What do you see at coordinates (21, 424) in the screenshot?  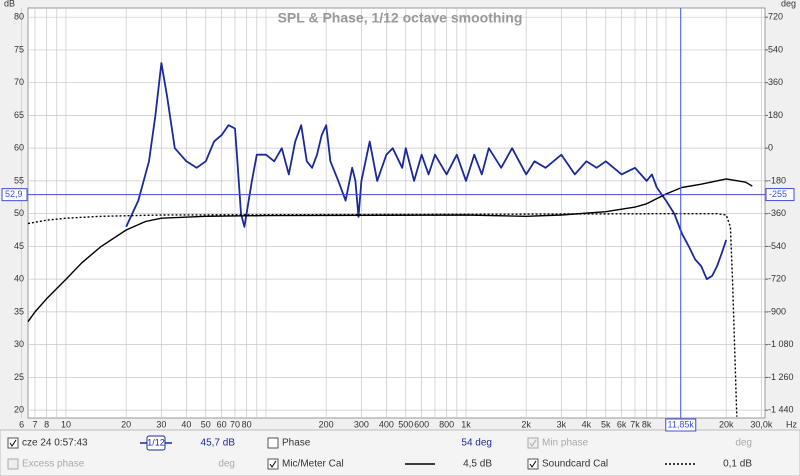 I see `x-tick-label: 6` at bounding box center [21, 424].